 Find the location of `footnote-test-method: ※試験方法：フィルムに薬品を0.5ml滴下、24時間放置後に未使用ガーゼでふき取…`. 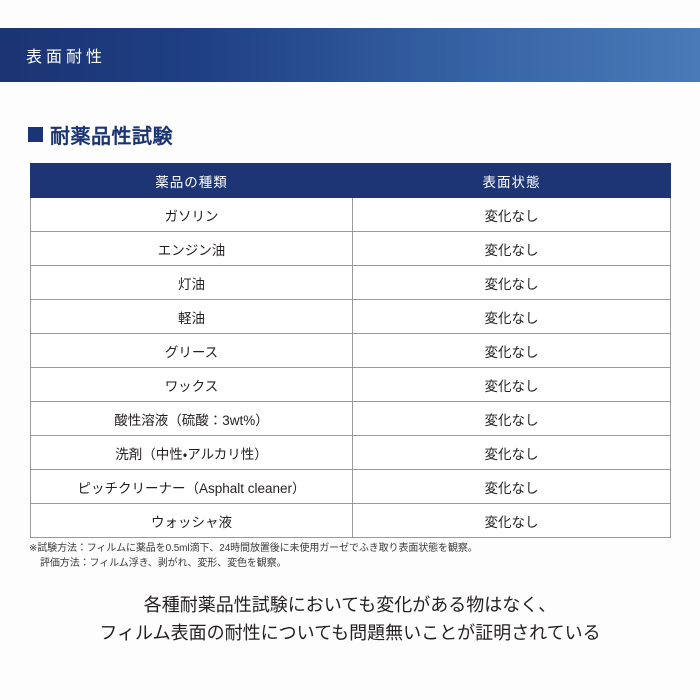

footnote-test-method: ※試験方法：フィルムに薬品を0.5ml滴下、24時間放置後に未使用ガーゼでふき取… is located at coordinates (253, 548).